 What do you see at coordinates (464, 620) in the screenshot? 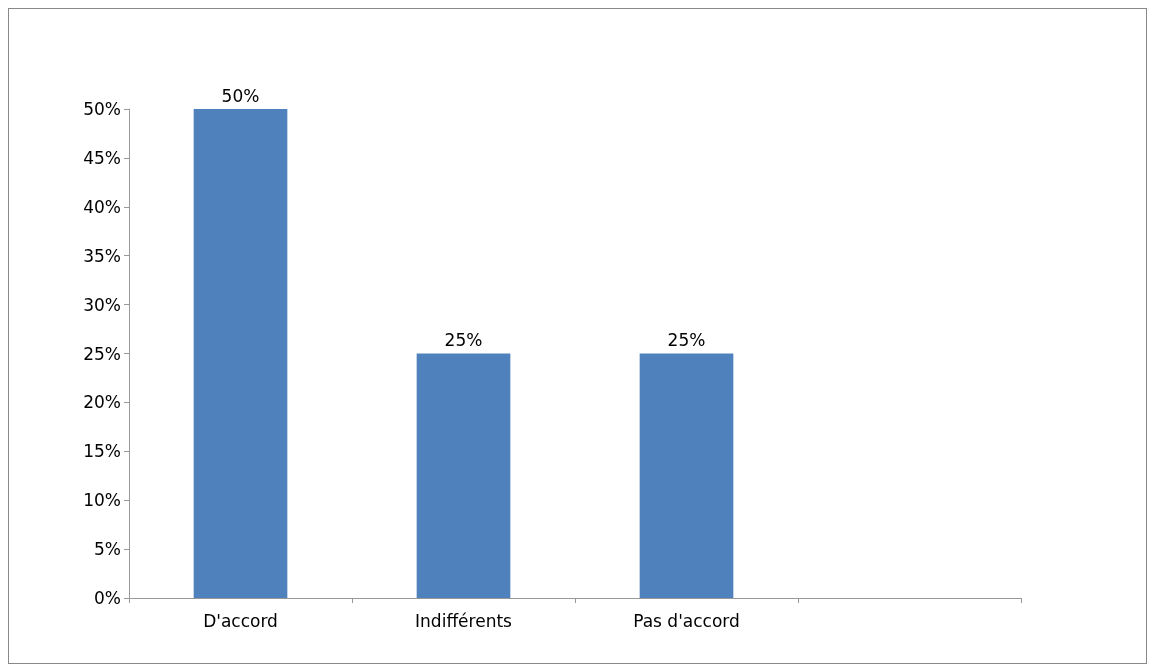
I see `x-tick-label: Indifférents` at bounding box center [464, 620].